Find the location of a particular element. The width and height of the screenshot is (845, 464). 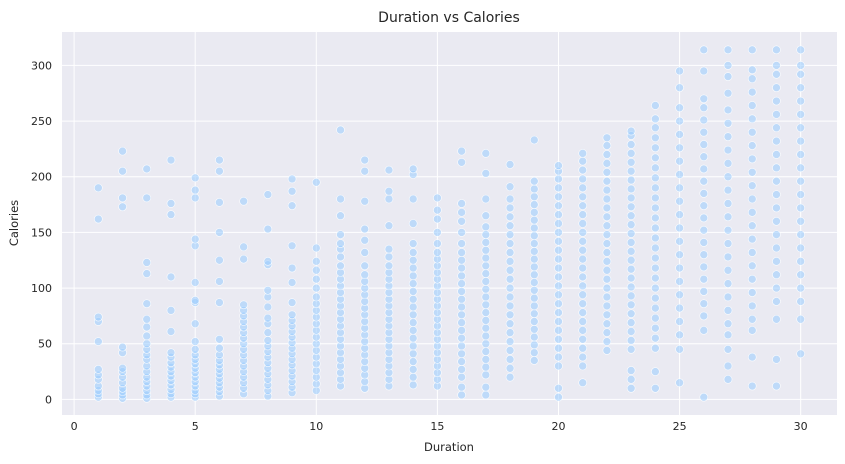

x-tick-label: 30 is located at coordinates (801, 426).